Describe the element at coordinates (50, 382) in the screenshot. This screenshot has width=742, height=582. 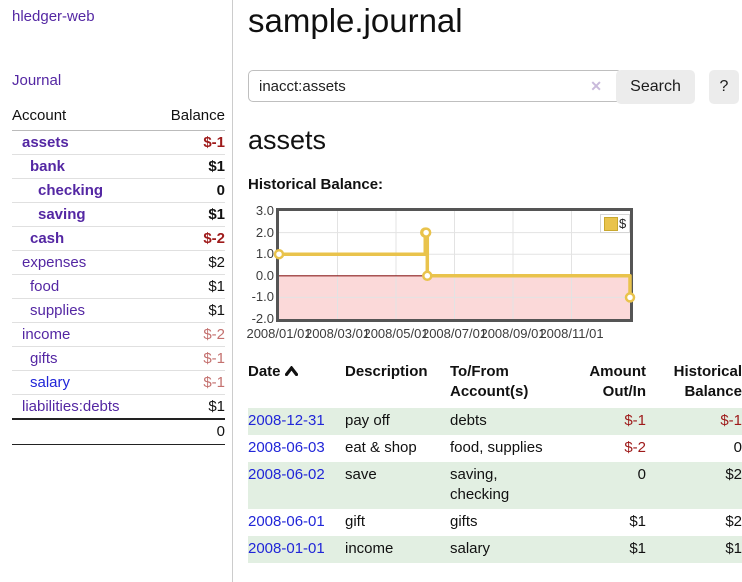
I see `account-link-salary: salary` at that location.